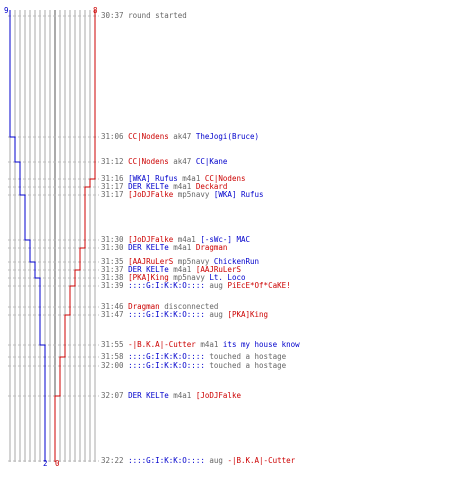  What do you see at coordinates (115, 269) in the screenshot?
I see `event-time: 31:37` at bounding box center [115, 269].